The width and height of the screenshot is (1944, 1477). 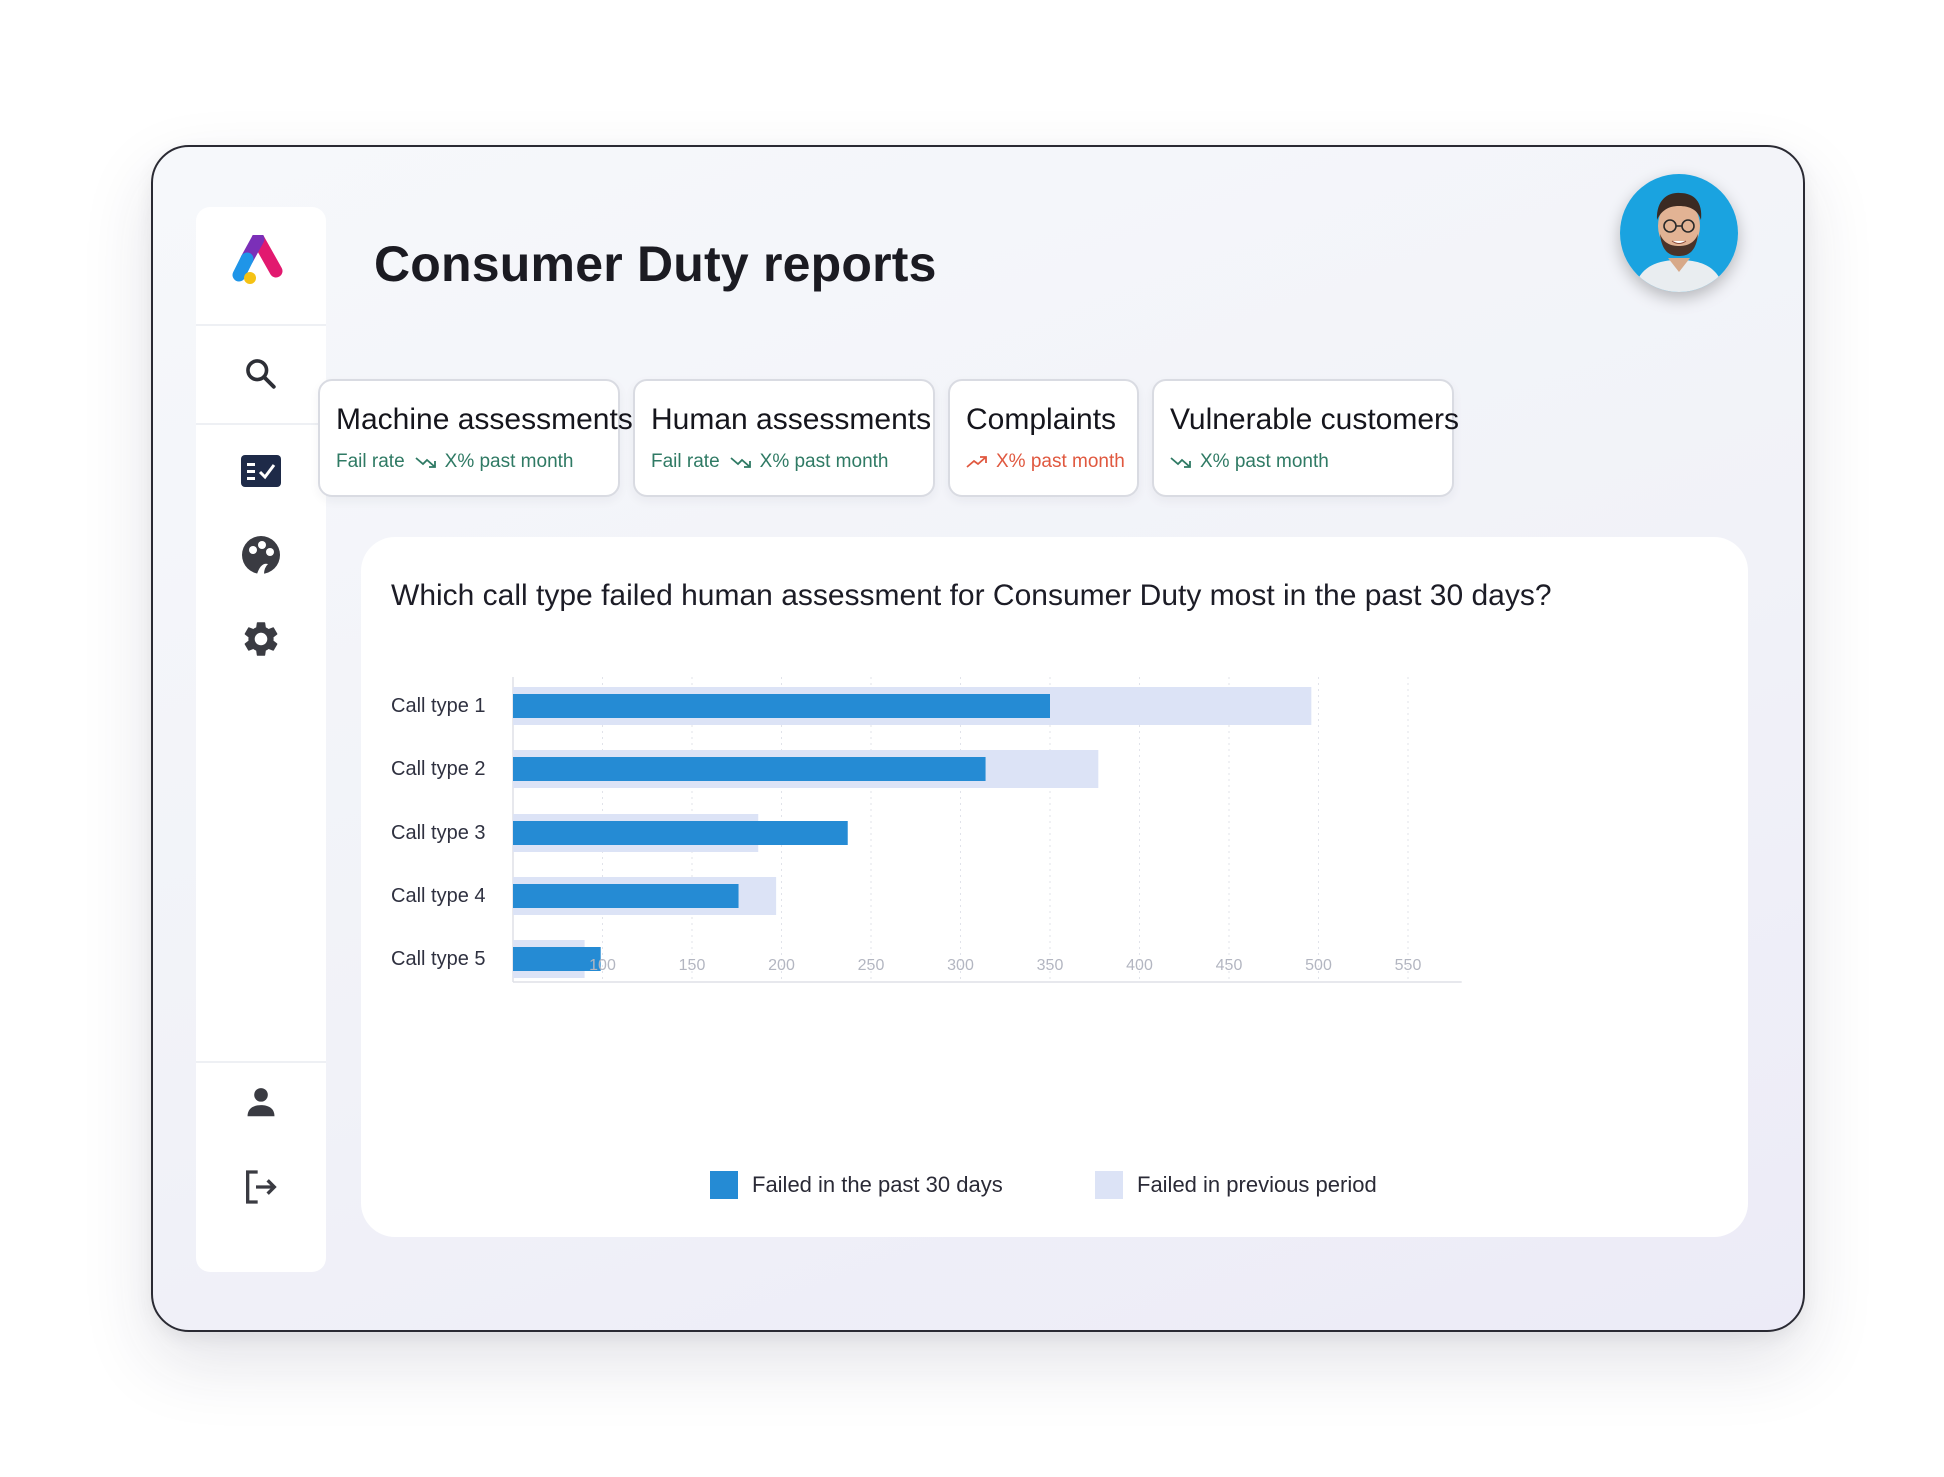 I want to click on gear-icon, so click(x=261, y=639).